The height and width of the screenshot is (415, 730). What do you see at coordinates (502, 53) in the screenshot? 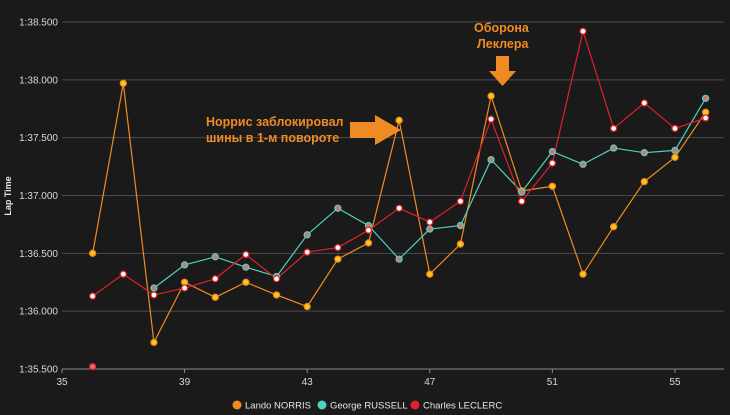
I see `annotation-leclerc: Оборона Леклера` at bounding box center [502, 53].